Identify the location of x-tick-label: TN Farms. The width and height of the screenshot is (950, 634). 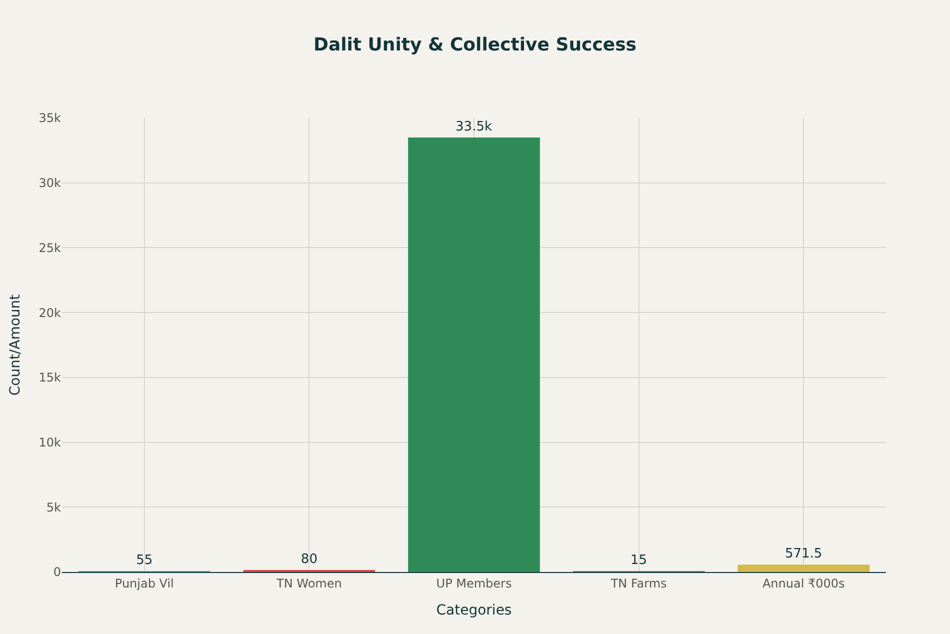
(638, 583).